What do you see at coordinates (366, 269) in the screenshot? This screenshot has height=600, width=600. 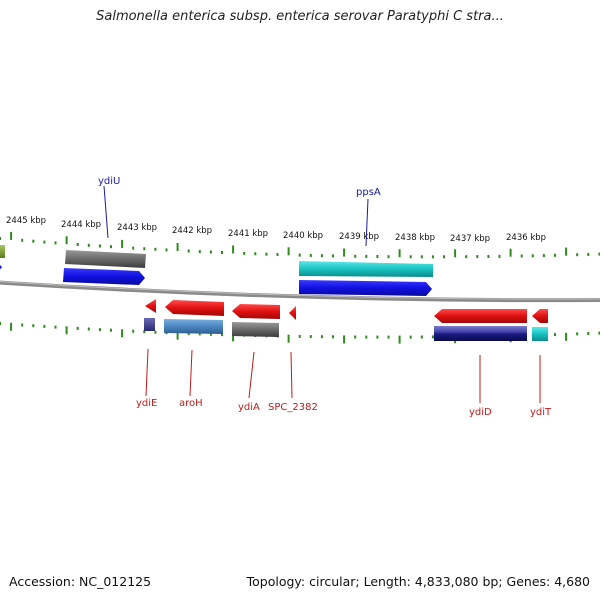 I see `feature-cyan-ppsA` at bounding box center [366, 269].